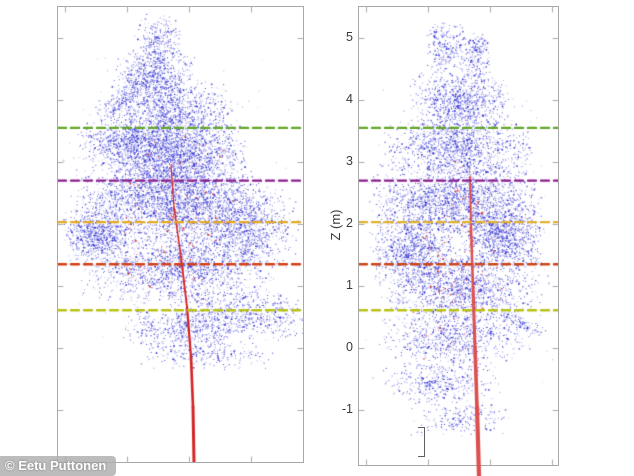 The height and width of the screenshot is (476, 634). What do you see at coordinates (349, 37) in the screenshot?
I see `z-tick-label-5: 5` at bounding box center [349, 37].